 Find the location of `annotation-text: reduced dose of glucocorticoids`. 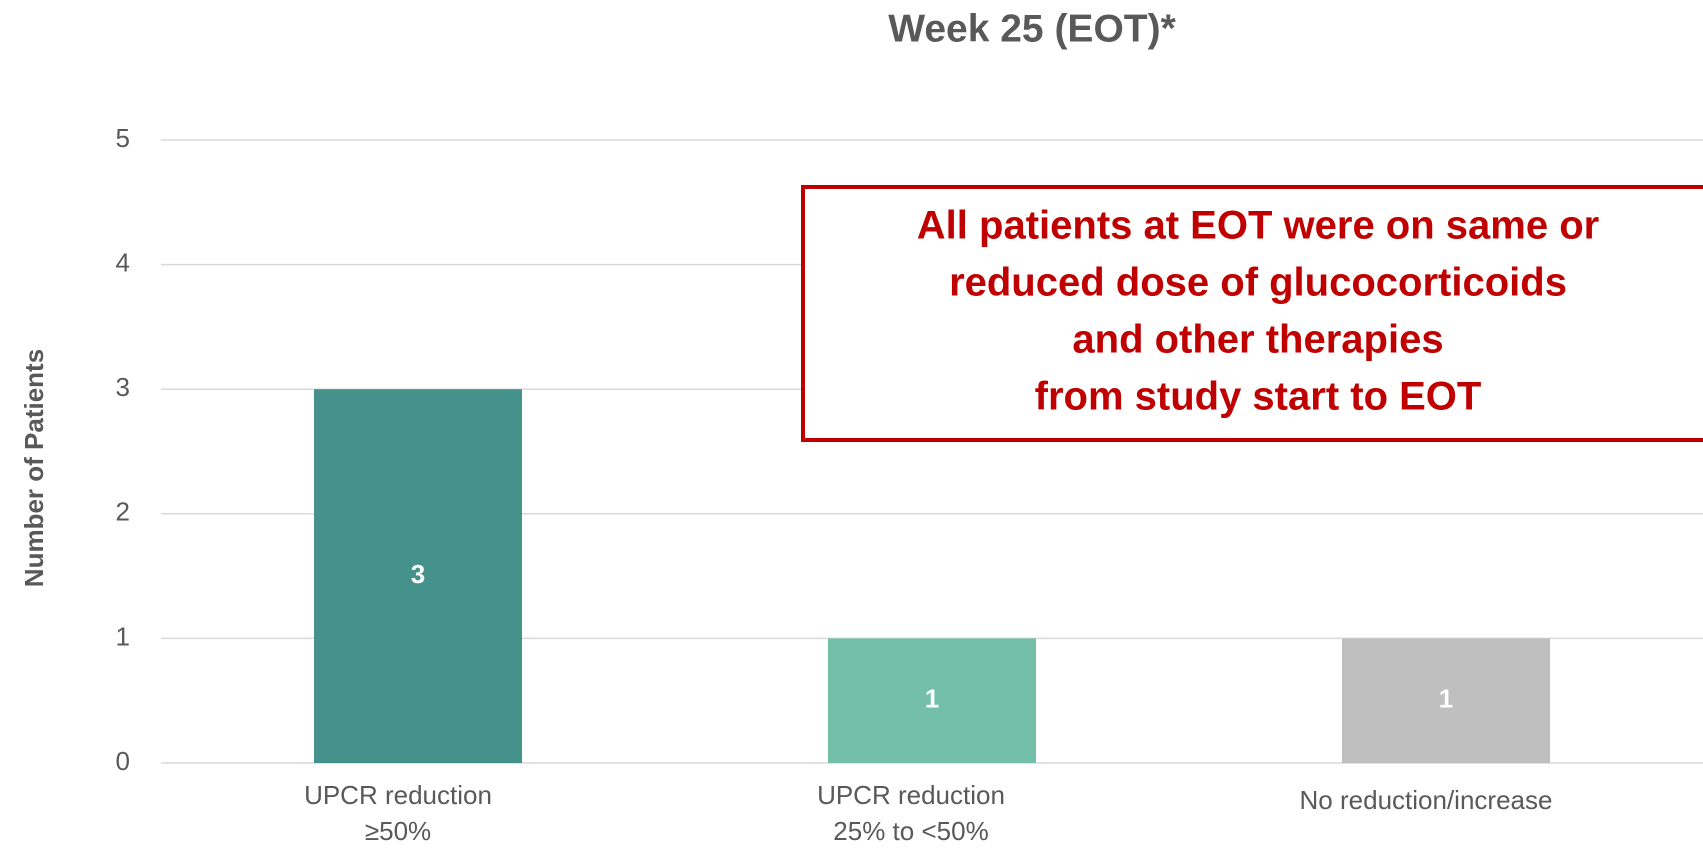

annotation-text: reduced dose of glucocorticoids is located at coordinates (1258, 283).